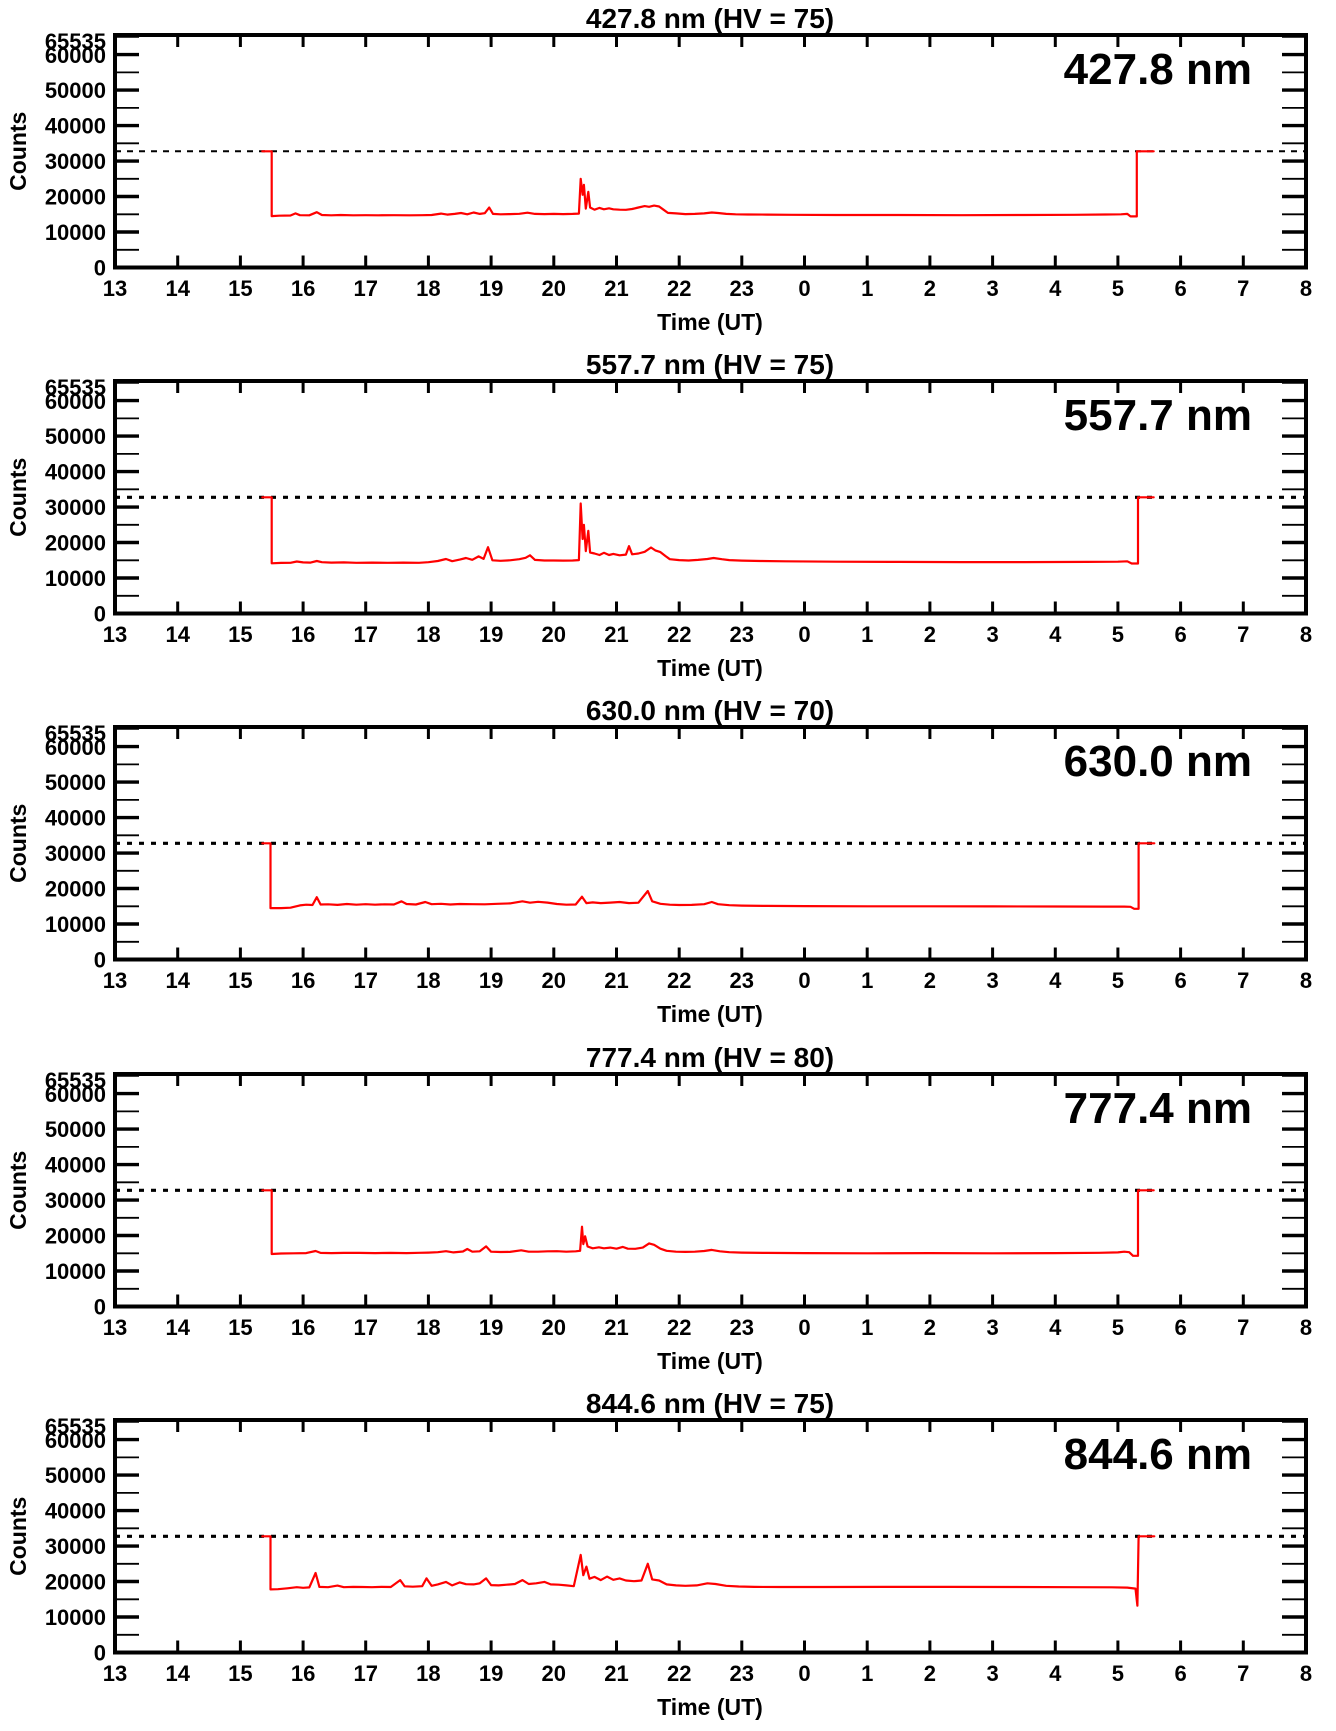  Describe the element at coordinates (804, 980) in the screenshot. I see `x-tick-label: 0` at that location.